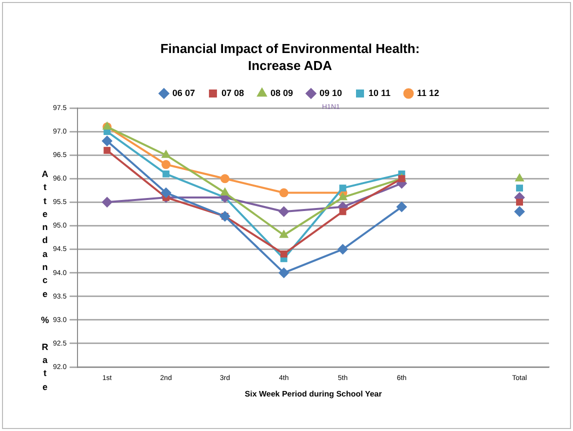  Describe the element at coordinates (428, 93) in the screenshot. I see `legend-label: 11 12` at that location.